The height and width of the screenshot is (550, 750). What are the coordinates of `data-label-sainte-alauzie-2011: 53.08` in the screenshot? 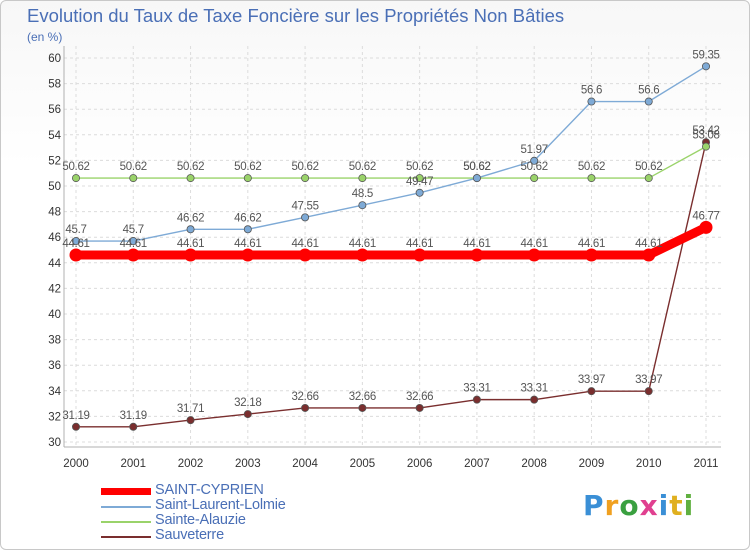 It's located at (705, 136).